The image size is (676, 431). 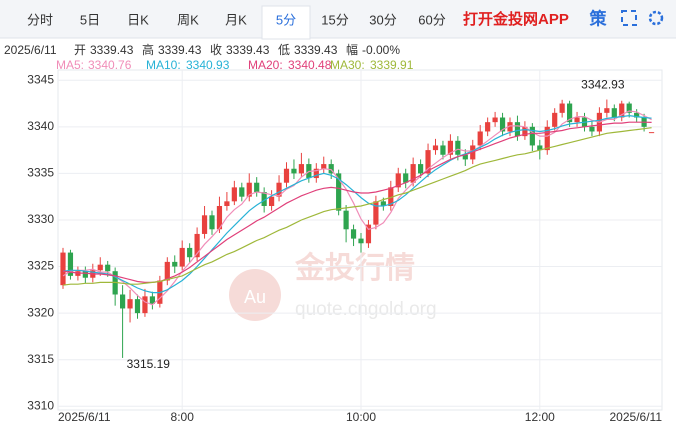 I want to click on fullscreen-icon, so click(x=629, y=18).